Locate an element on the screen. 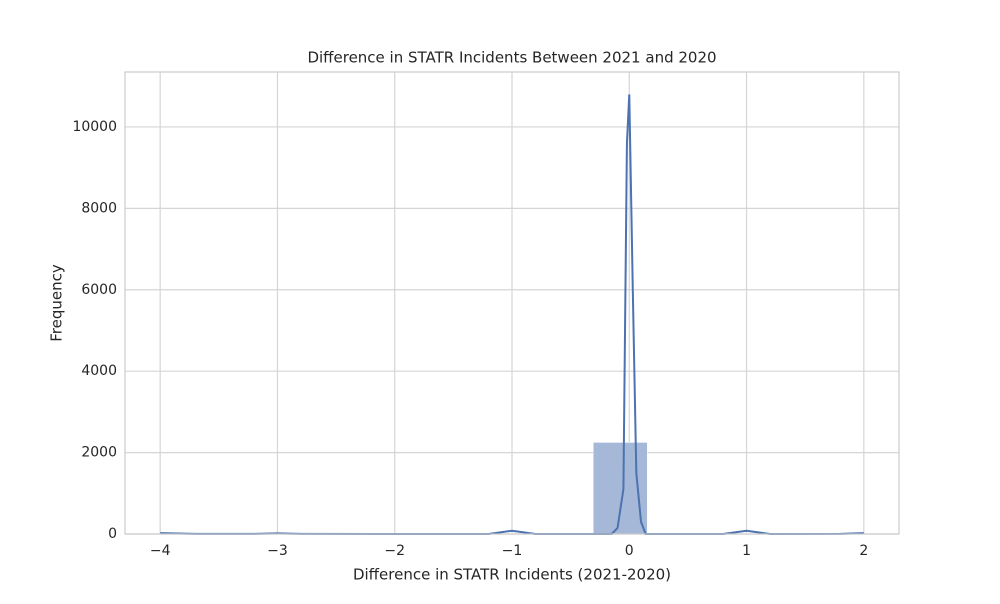 Image resolution: width=1000 pixels, height=604 pixels. x-tick-label: 1 is located at coordinates (746, 551).